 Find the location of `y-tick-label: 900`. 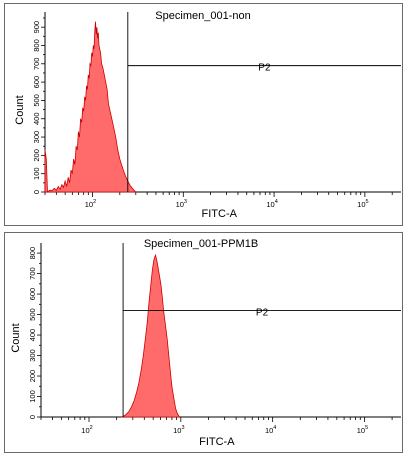

y-tick-label: 900 is located at coordinates (36, 27).